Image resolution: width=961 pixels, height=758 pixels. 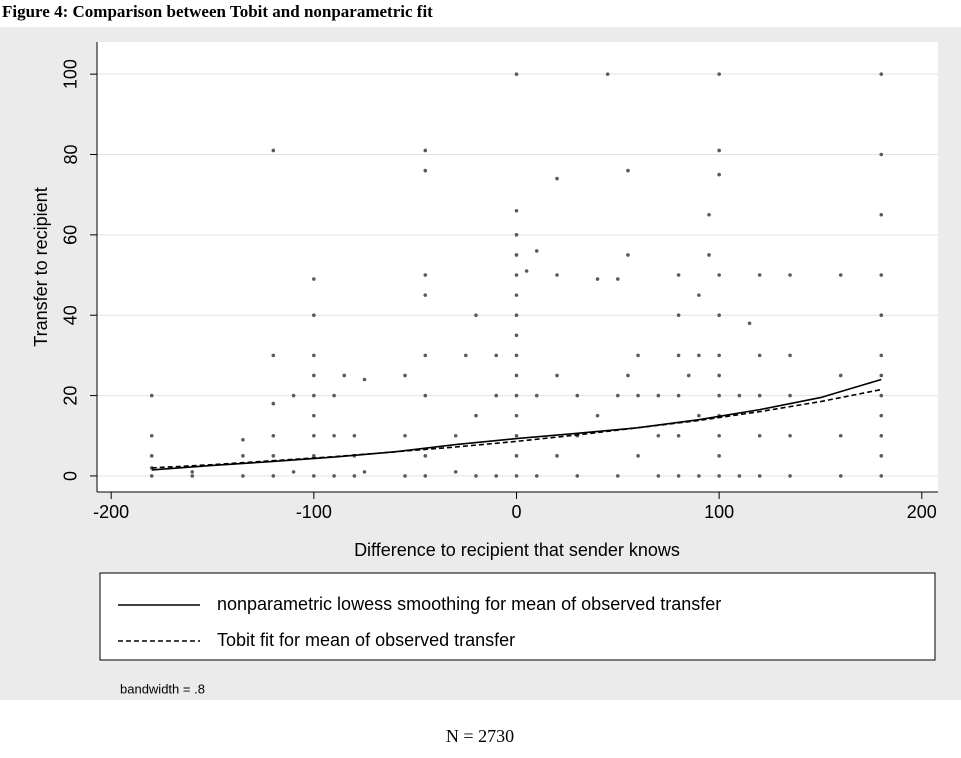 I want to click on x-tick-label: 100, so click(x=719, y=512).